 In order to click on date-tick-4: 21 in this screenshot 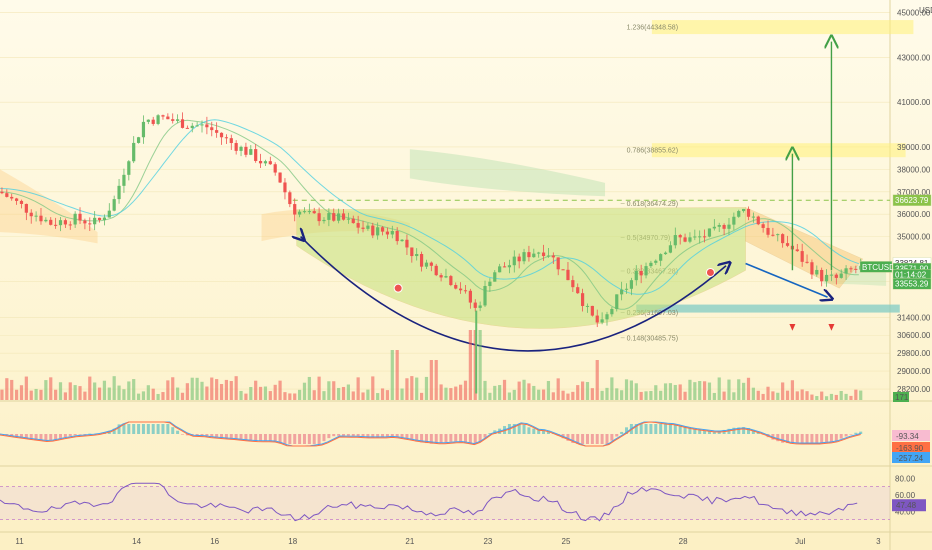, I will do `click(409, 541)`.